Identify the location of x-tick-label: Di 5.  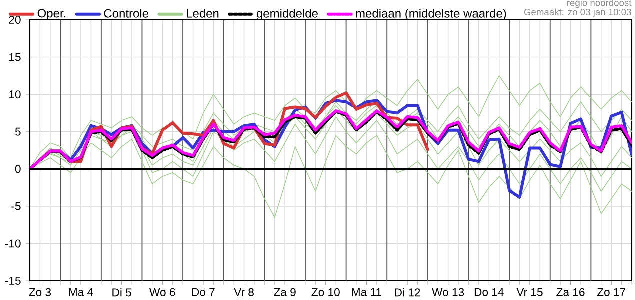
(122, 292).